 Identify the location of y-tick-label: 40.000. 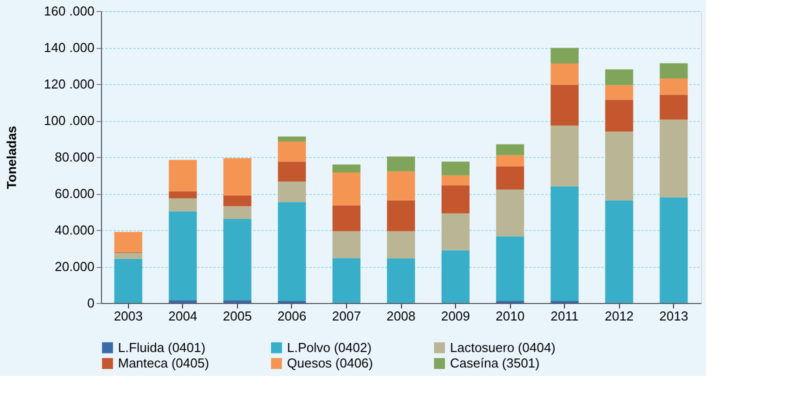
(74, 230).